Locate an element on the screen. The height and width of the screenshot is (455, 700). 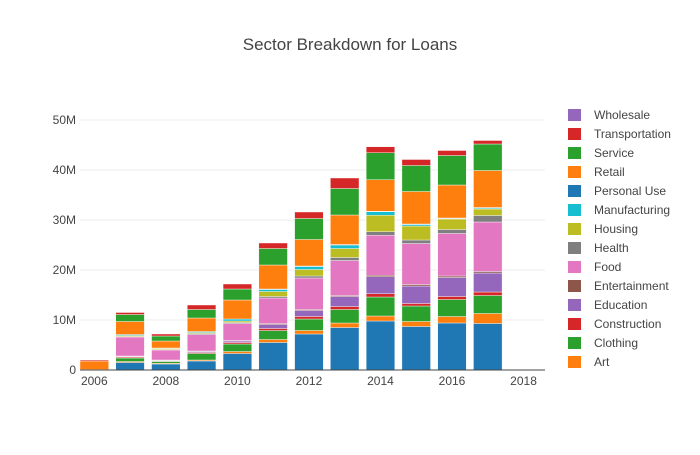
legend-item: Housing is located at coordinates (603, 229).